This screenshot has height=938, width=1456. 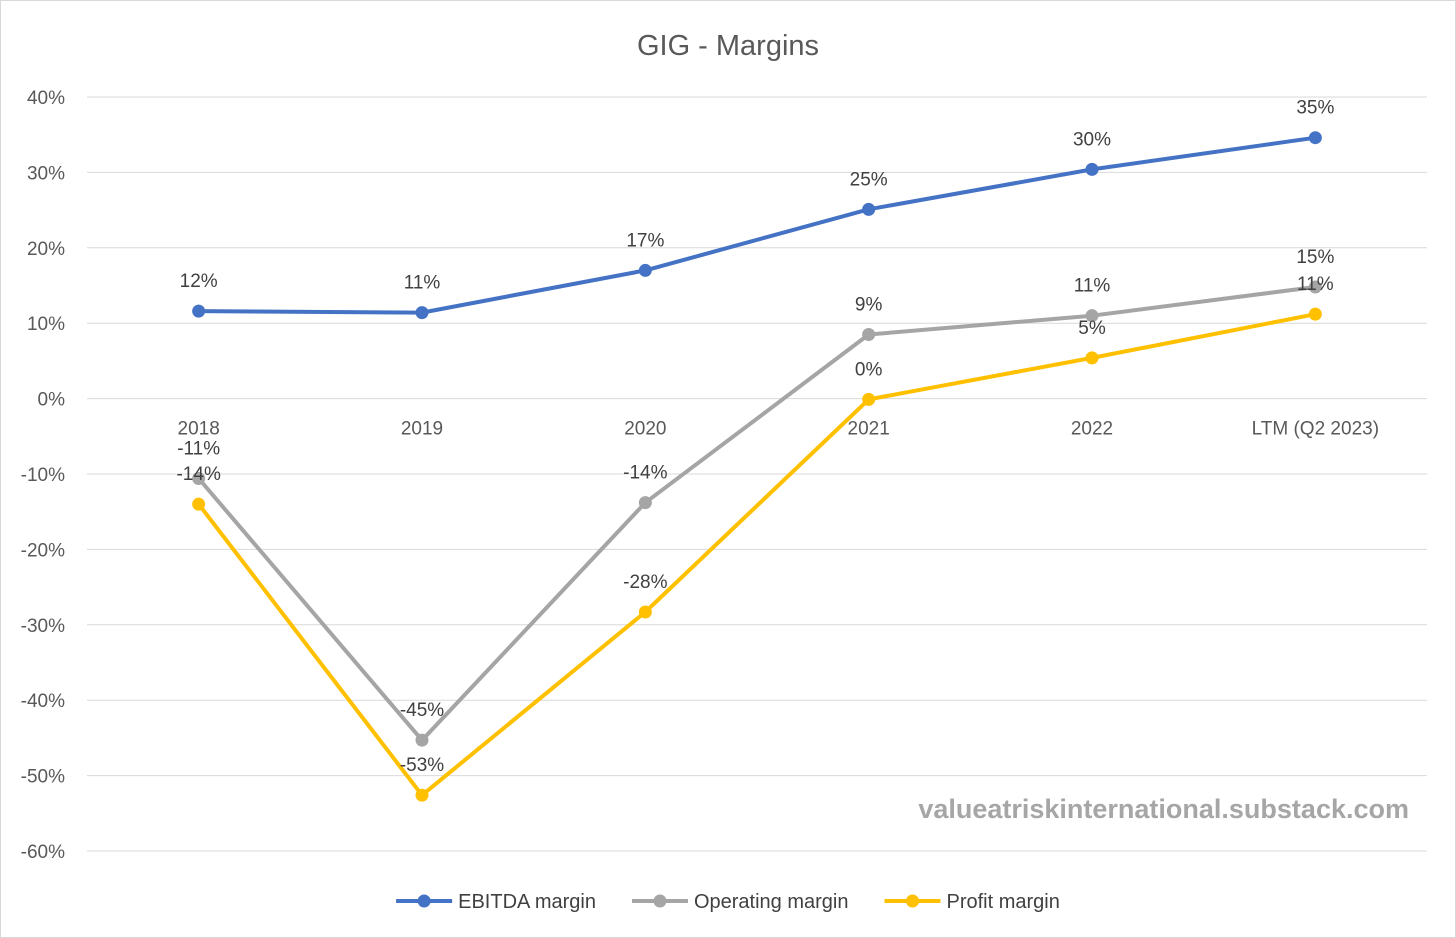 I want to click on data-label: 12%, so click(x=199, y=281).